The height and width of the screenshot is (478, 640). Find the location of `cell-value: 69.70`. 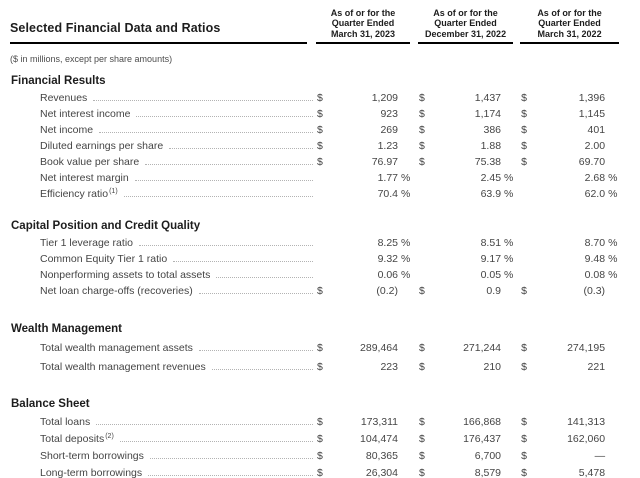

cell-value: 69.70 is located at coordinates (592, 162).